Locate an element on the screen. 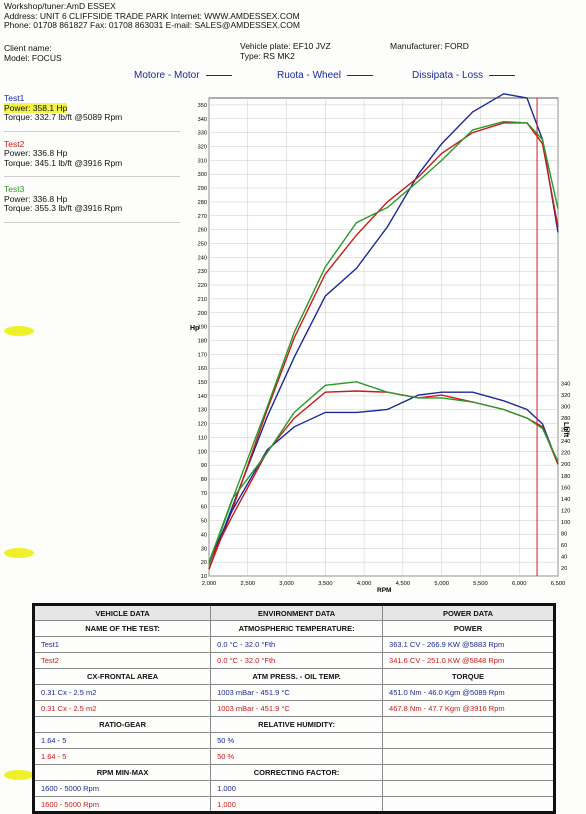 The image size is (586, 814). x-tick-label: 5,500 is located at coordinates (480, 584).